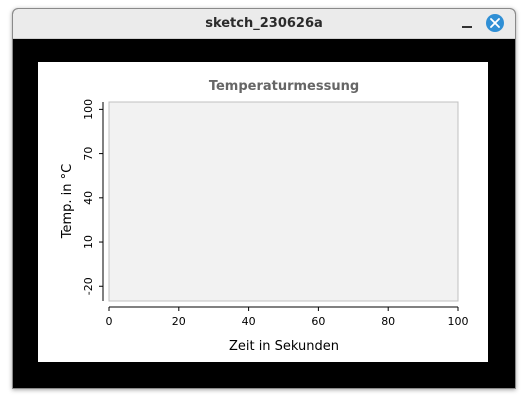  Describe the element at coordinates (109, 321) in the screenshot. I see `x-tick-label: 0` at that location.